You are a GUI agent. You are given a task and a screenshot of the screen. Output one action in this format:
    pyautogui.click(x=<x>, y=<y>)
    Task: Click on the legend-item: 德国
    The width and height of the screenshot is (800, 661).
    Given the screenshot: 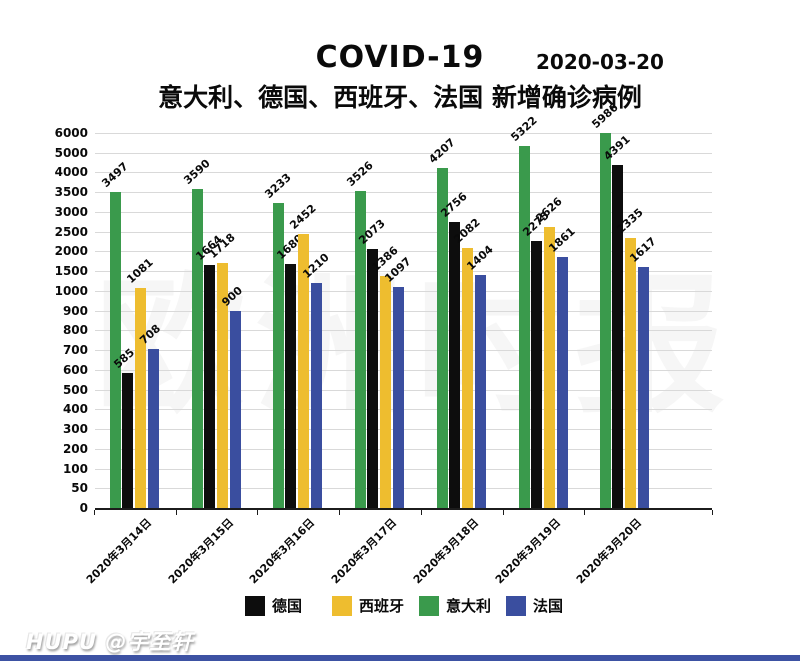 What is the action you would take?
    pyautogui.click(x=273, y=605)
    